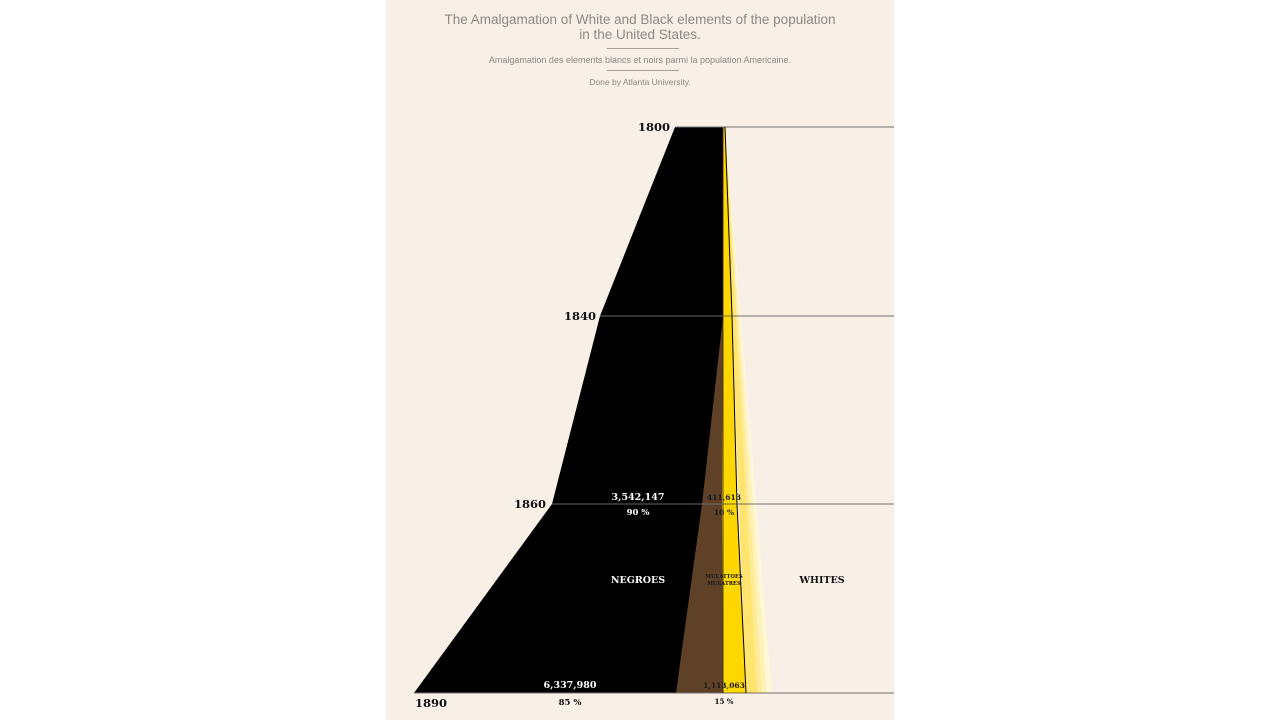  What do you see at coordinates (735, 410) in the screenshot?
I see `whites-boundary-line` at bounding box center [735, 410].